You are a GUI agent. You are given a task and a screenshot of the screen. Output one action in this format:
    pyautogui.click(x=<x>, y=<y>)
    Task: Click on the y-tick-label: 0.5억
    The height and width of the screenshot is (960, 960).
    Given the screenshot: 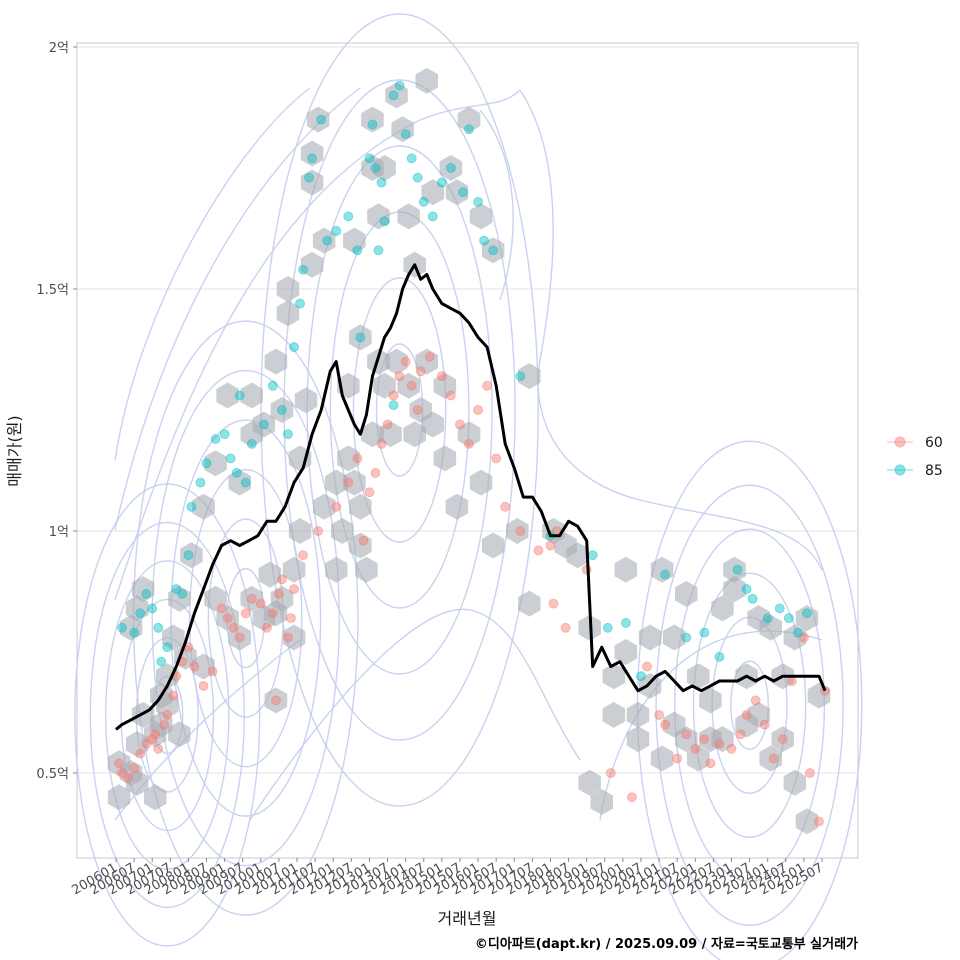 What is the action you would take?
    pyautogui.click(x=52, y=774)
    